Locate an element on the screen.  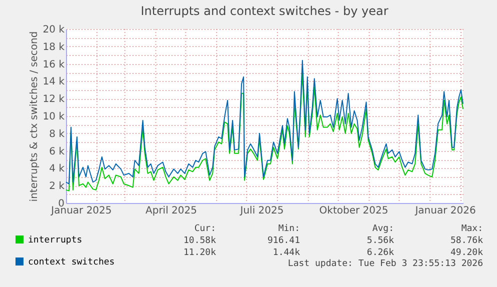
y-tick-label: 8 k is located at coordinates (57, 134).